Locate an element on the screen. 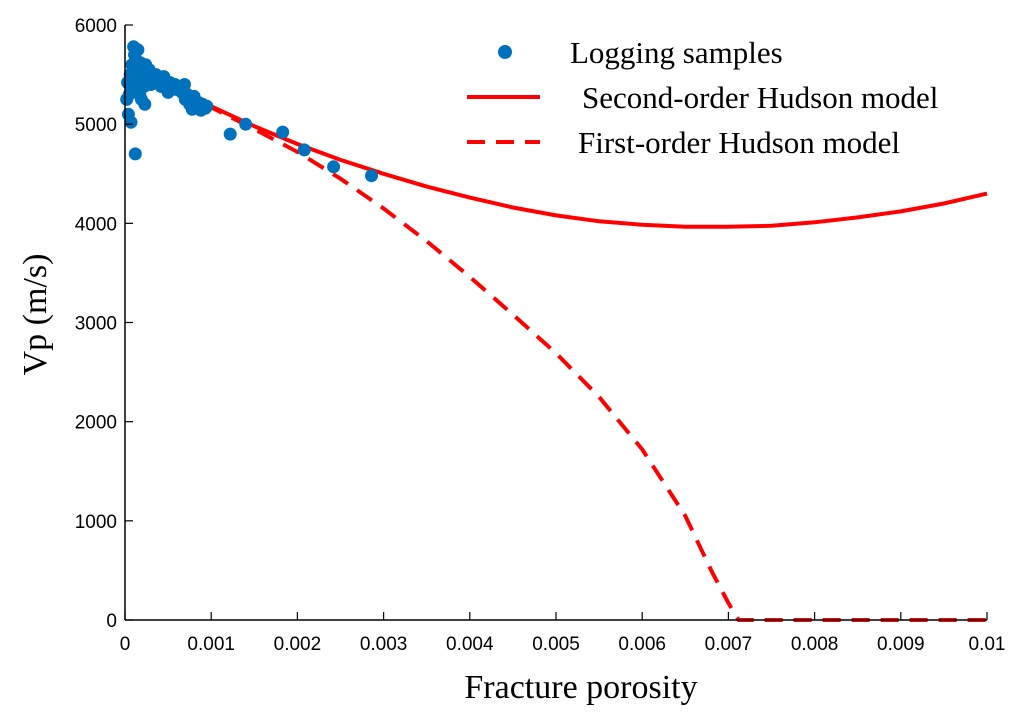 This screenshot has width=1033, height=724. x-tick-label: 0.004 is located at coordinates (470, 644).